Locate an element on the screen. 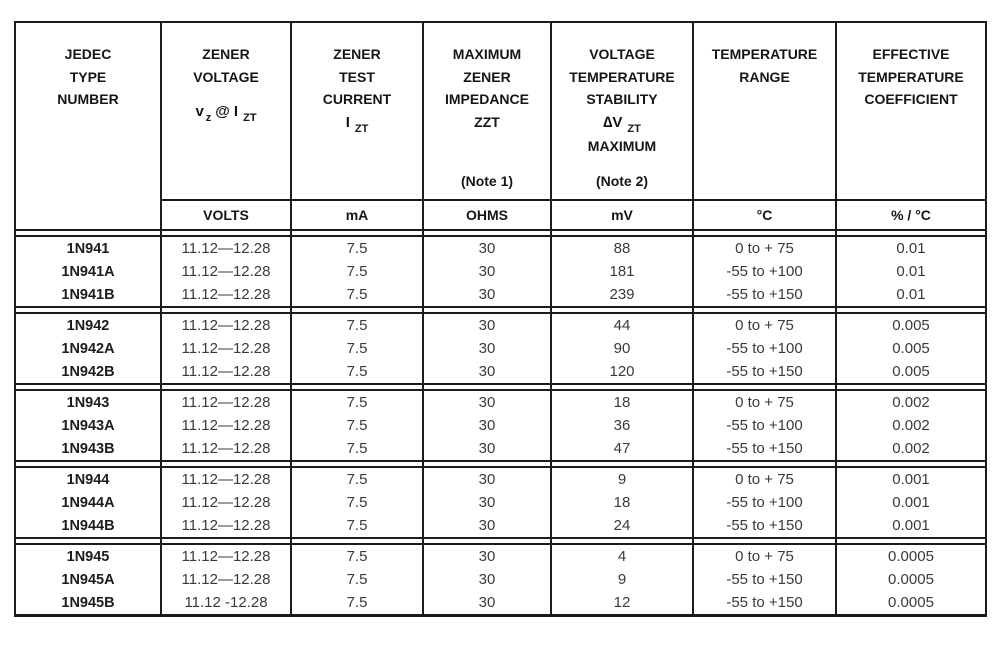 This screenshot has height=648, width=1000. header-maximum-zener-impedance: MAXIMUM ZENER IMPEDANCE ZZT (Note 1) is located at coordinates (487, 111).